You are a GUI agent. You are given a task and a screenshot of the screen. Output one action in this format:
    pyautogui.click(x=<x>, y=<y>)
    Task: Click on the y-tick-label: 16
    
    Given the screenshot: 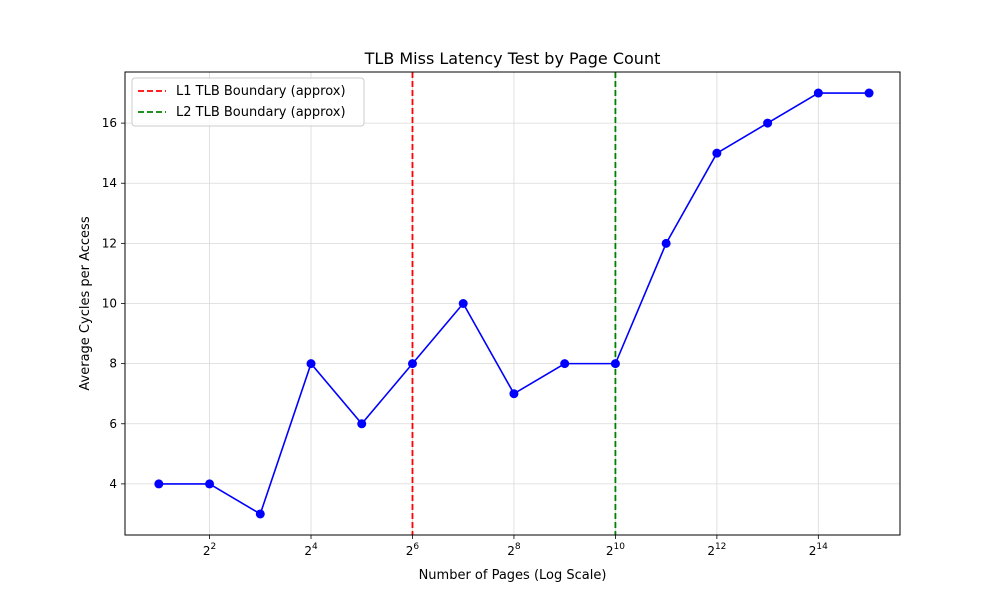 What is the action you would take?
    pyautogui.click(x=109, y=123)
    